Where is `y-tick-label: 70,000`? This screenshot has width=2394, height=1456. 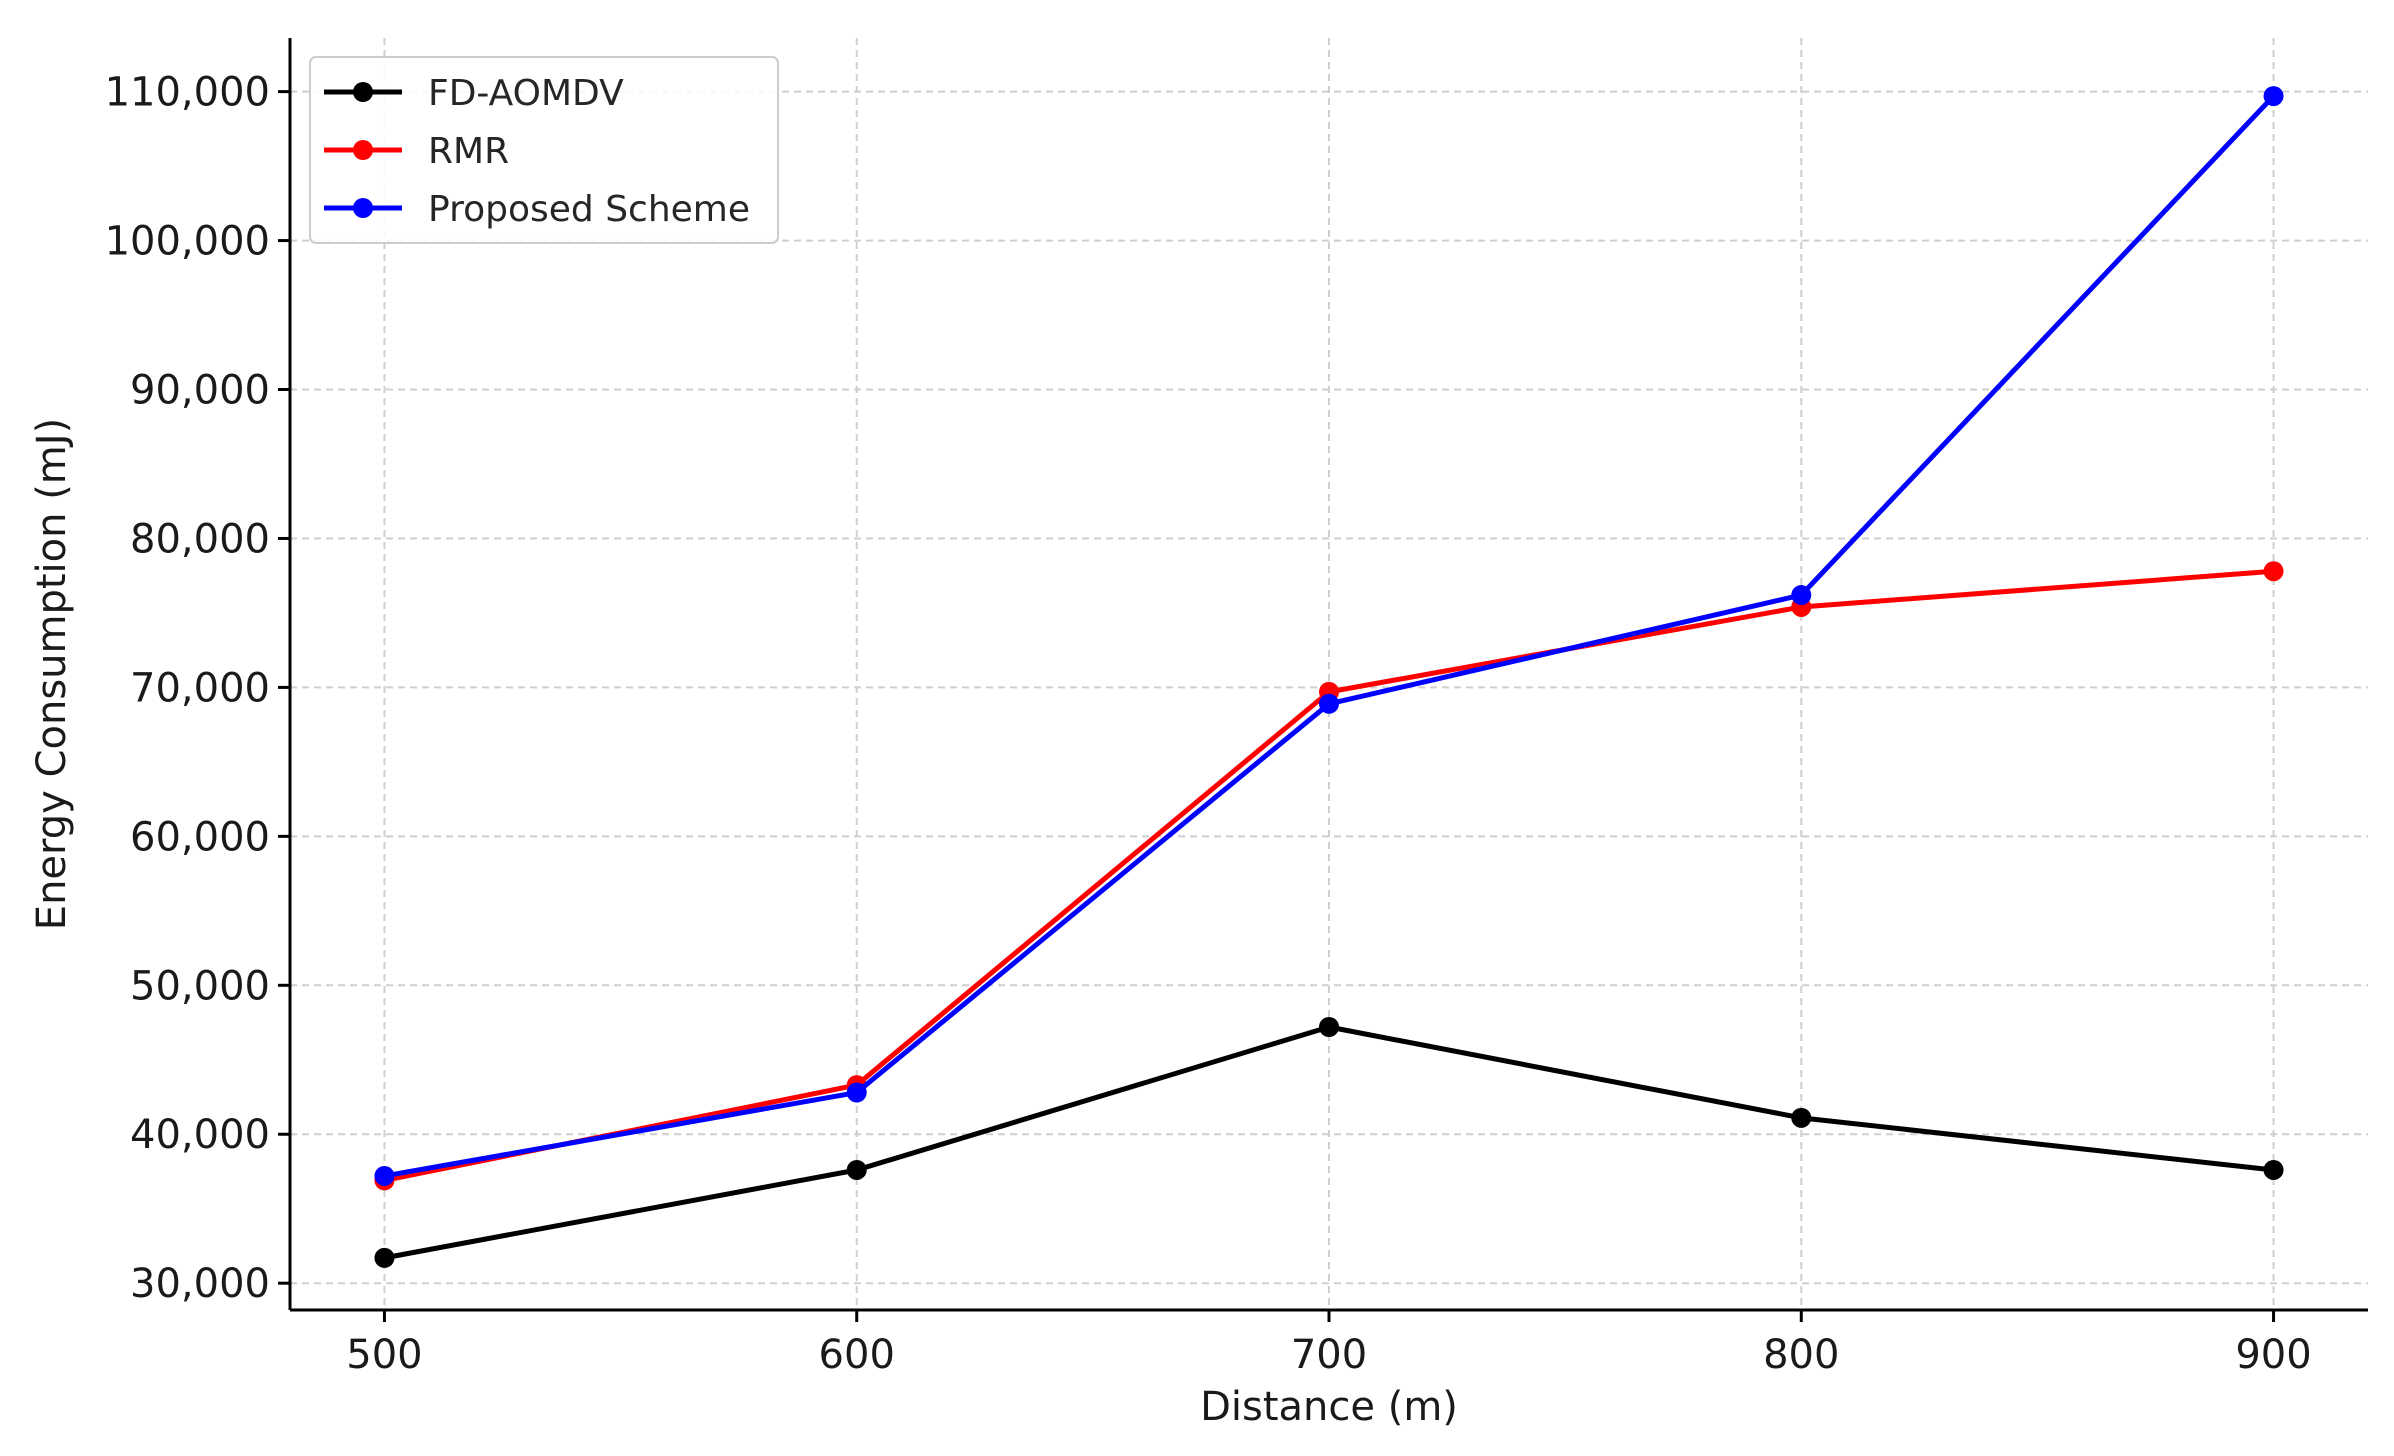
y-tick-label: 70,000 is located at coordinates (200, 688).